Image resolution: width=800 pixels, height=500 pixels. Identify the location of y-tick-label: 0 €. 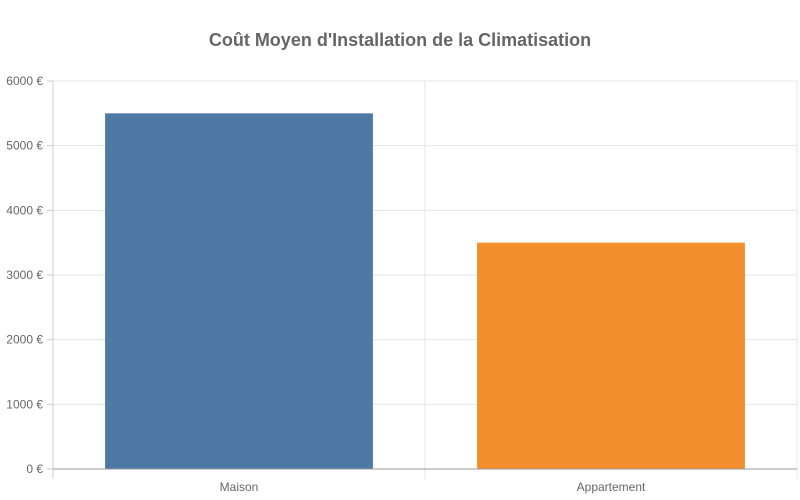
(34, 469).